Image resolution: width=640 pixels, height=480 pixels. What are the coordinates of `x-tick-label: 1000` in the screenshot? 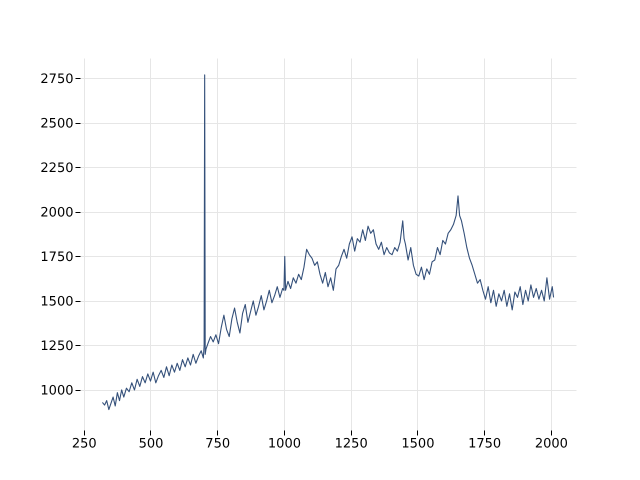 It's located at (284, 444).